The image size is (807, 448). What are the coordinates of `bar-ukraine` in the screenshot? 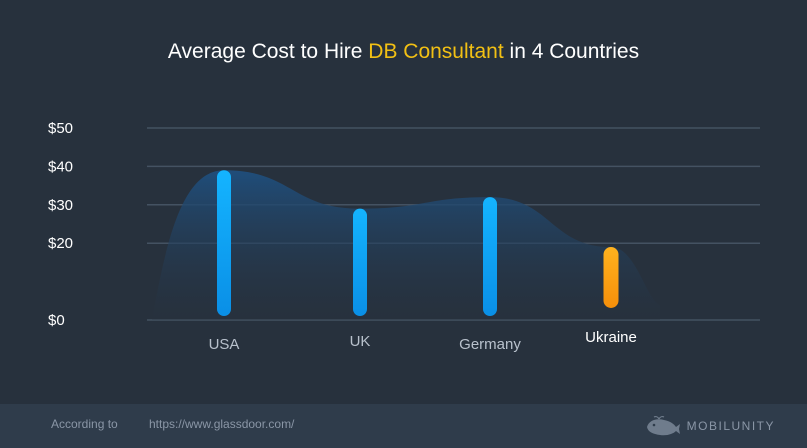 It's located at (611, 277).